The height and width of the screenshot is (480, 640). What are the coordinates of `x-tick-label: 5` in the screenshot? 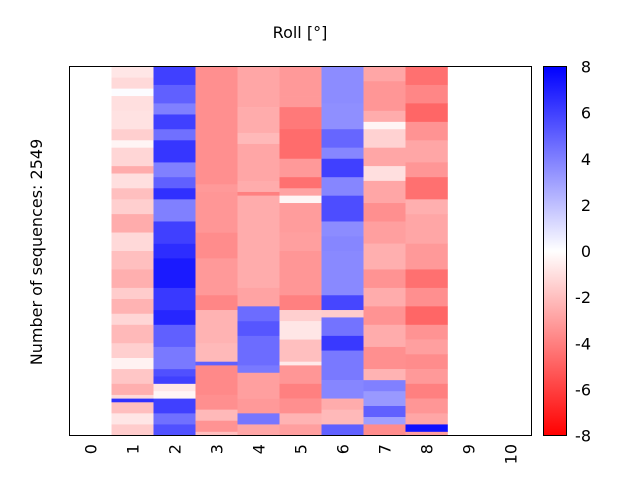 It's located at (301, 449).